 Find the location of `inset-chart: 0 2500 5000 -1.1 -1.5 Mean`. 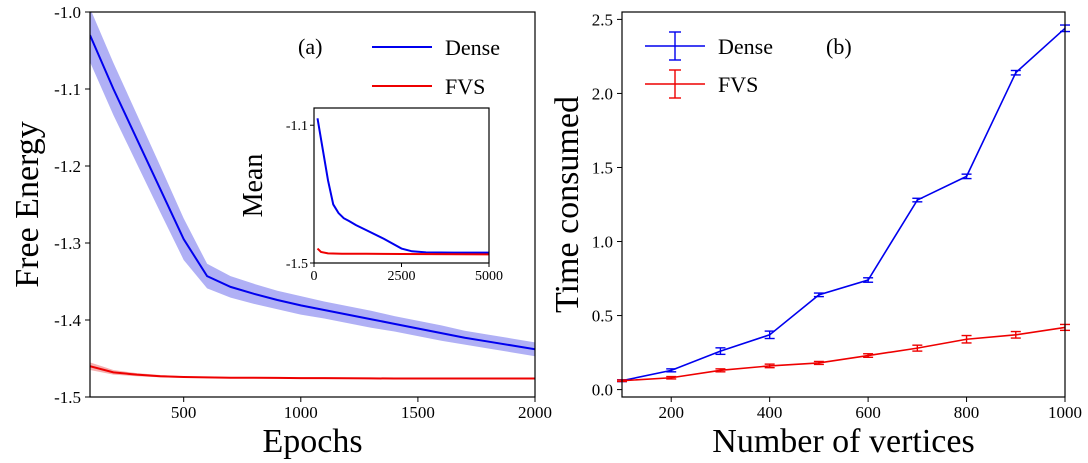

inset-chart: 0 2500 5000 -1.1 -1.5 Mean is located at coordinates (370, 195).